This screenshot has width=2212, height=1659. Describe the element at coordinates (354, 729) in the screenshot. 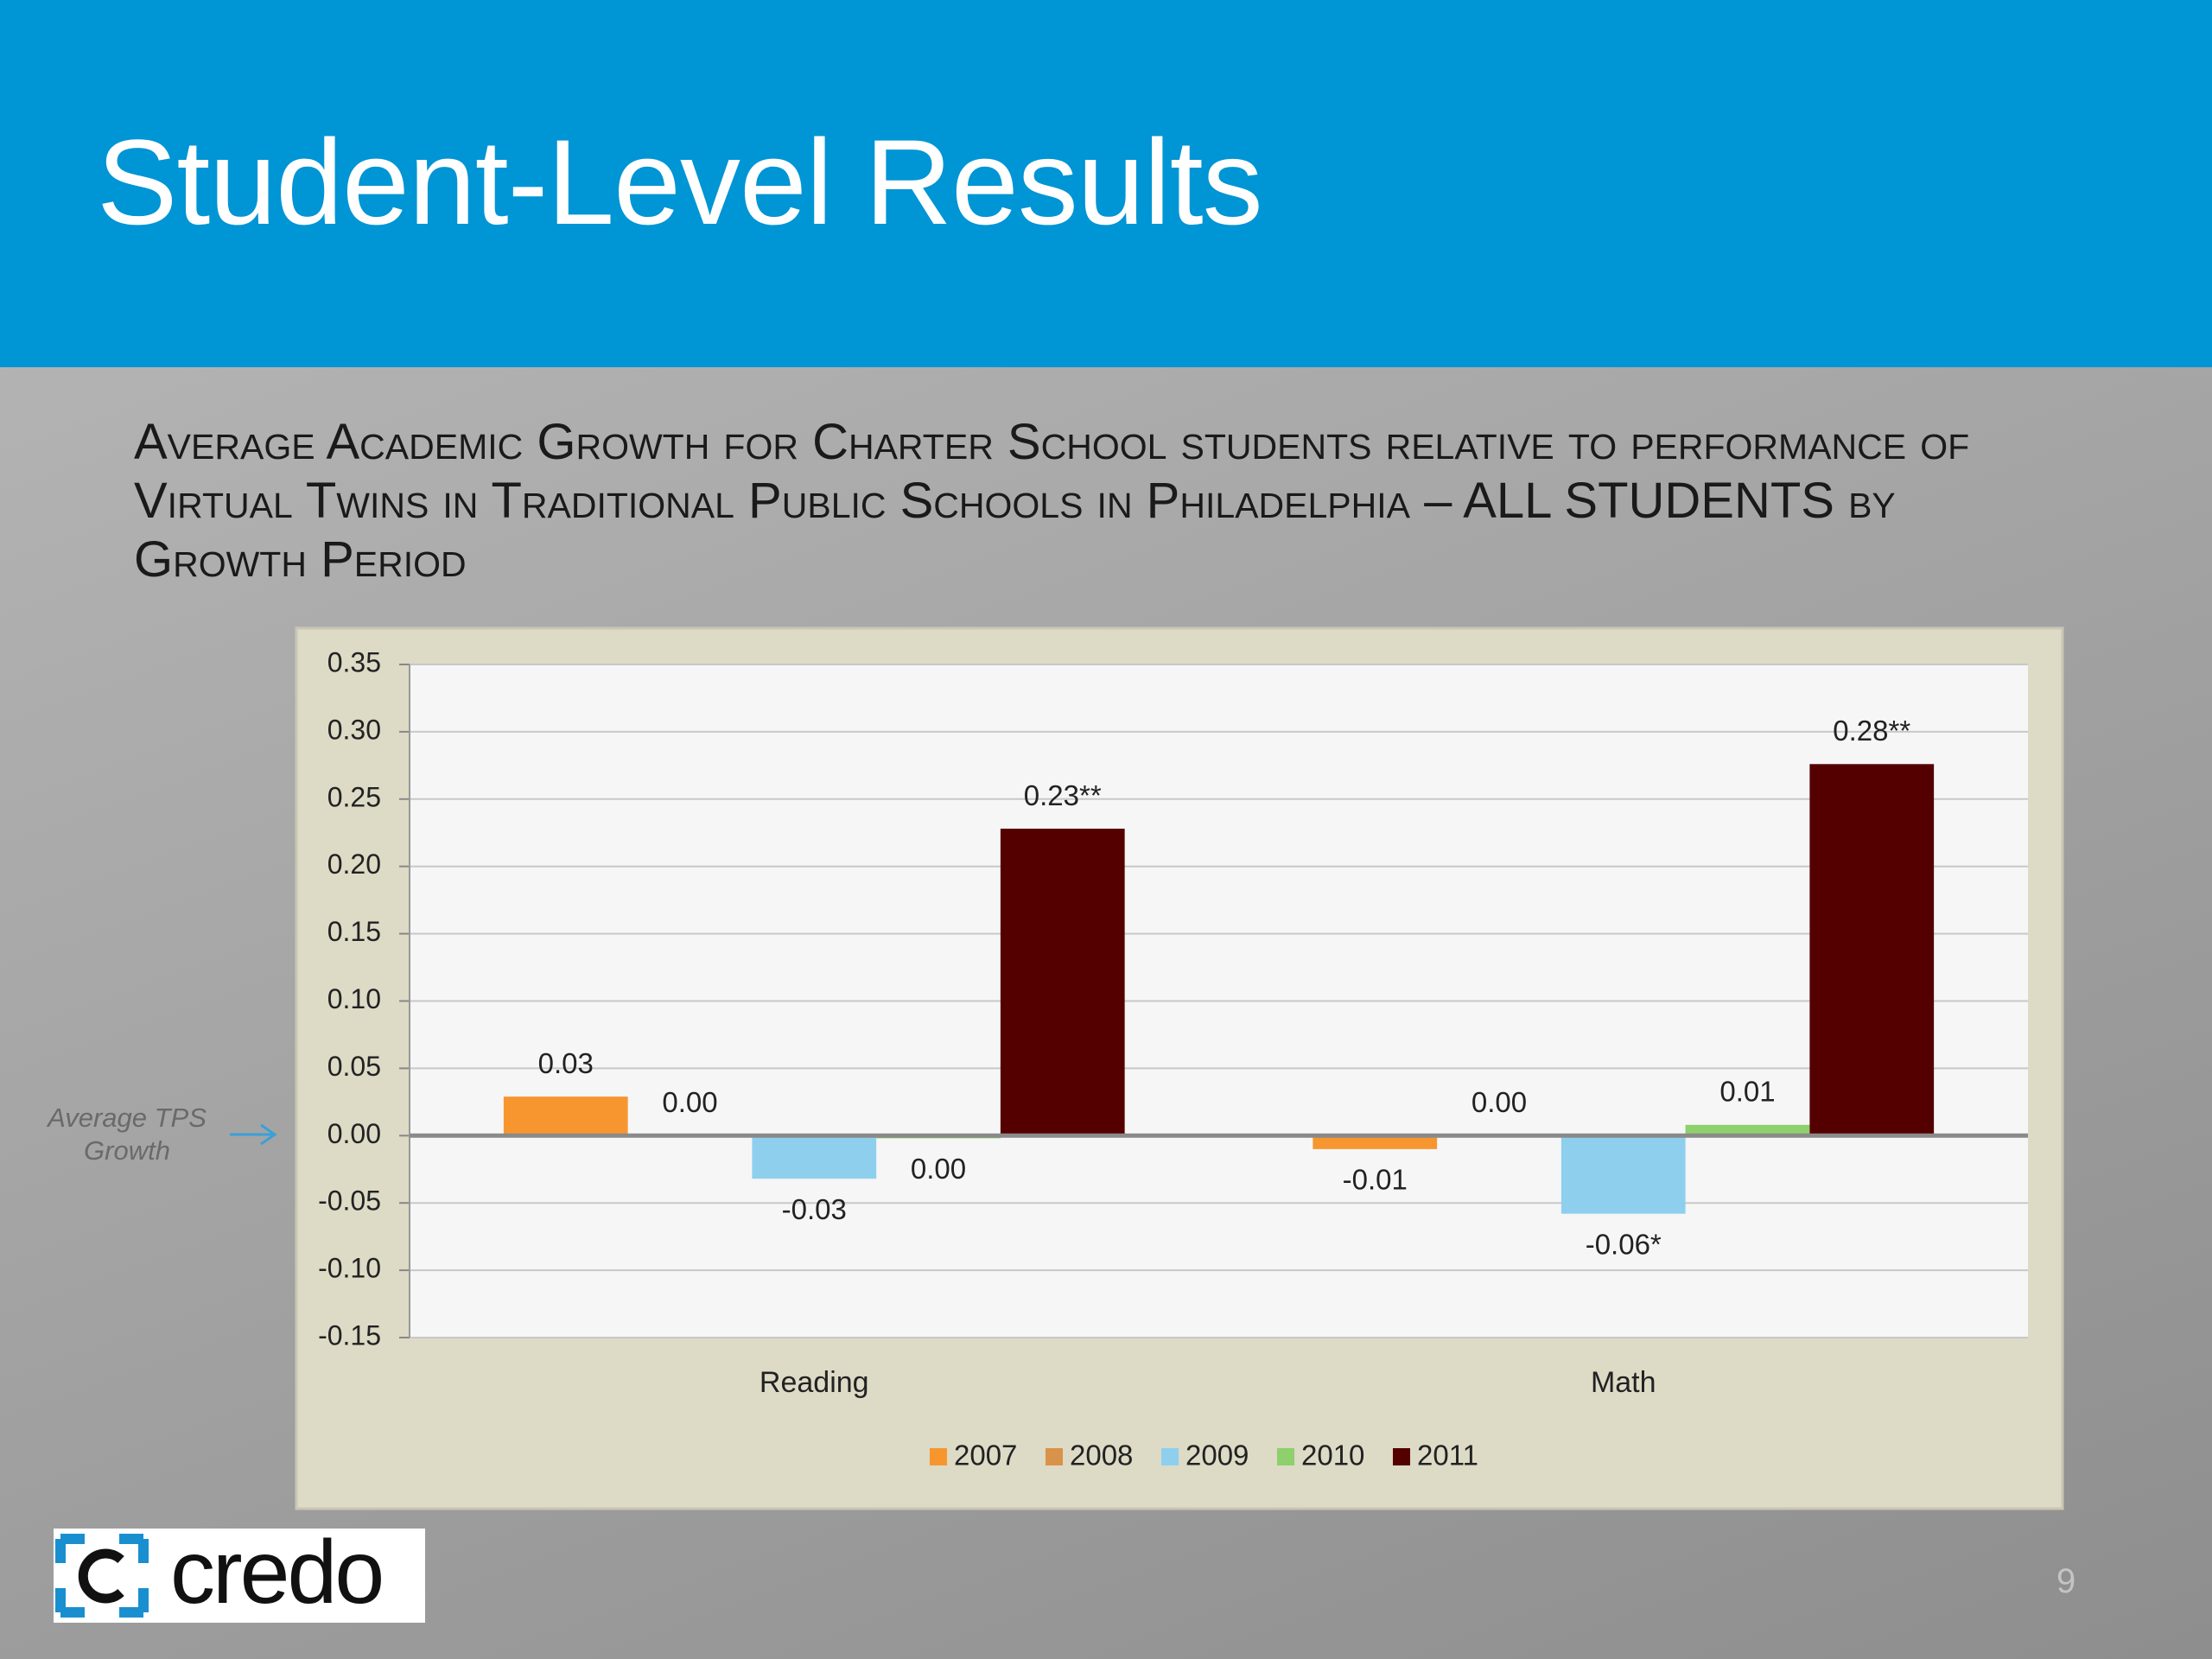

I see `y-tick-label: 0.30` at that location.